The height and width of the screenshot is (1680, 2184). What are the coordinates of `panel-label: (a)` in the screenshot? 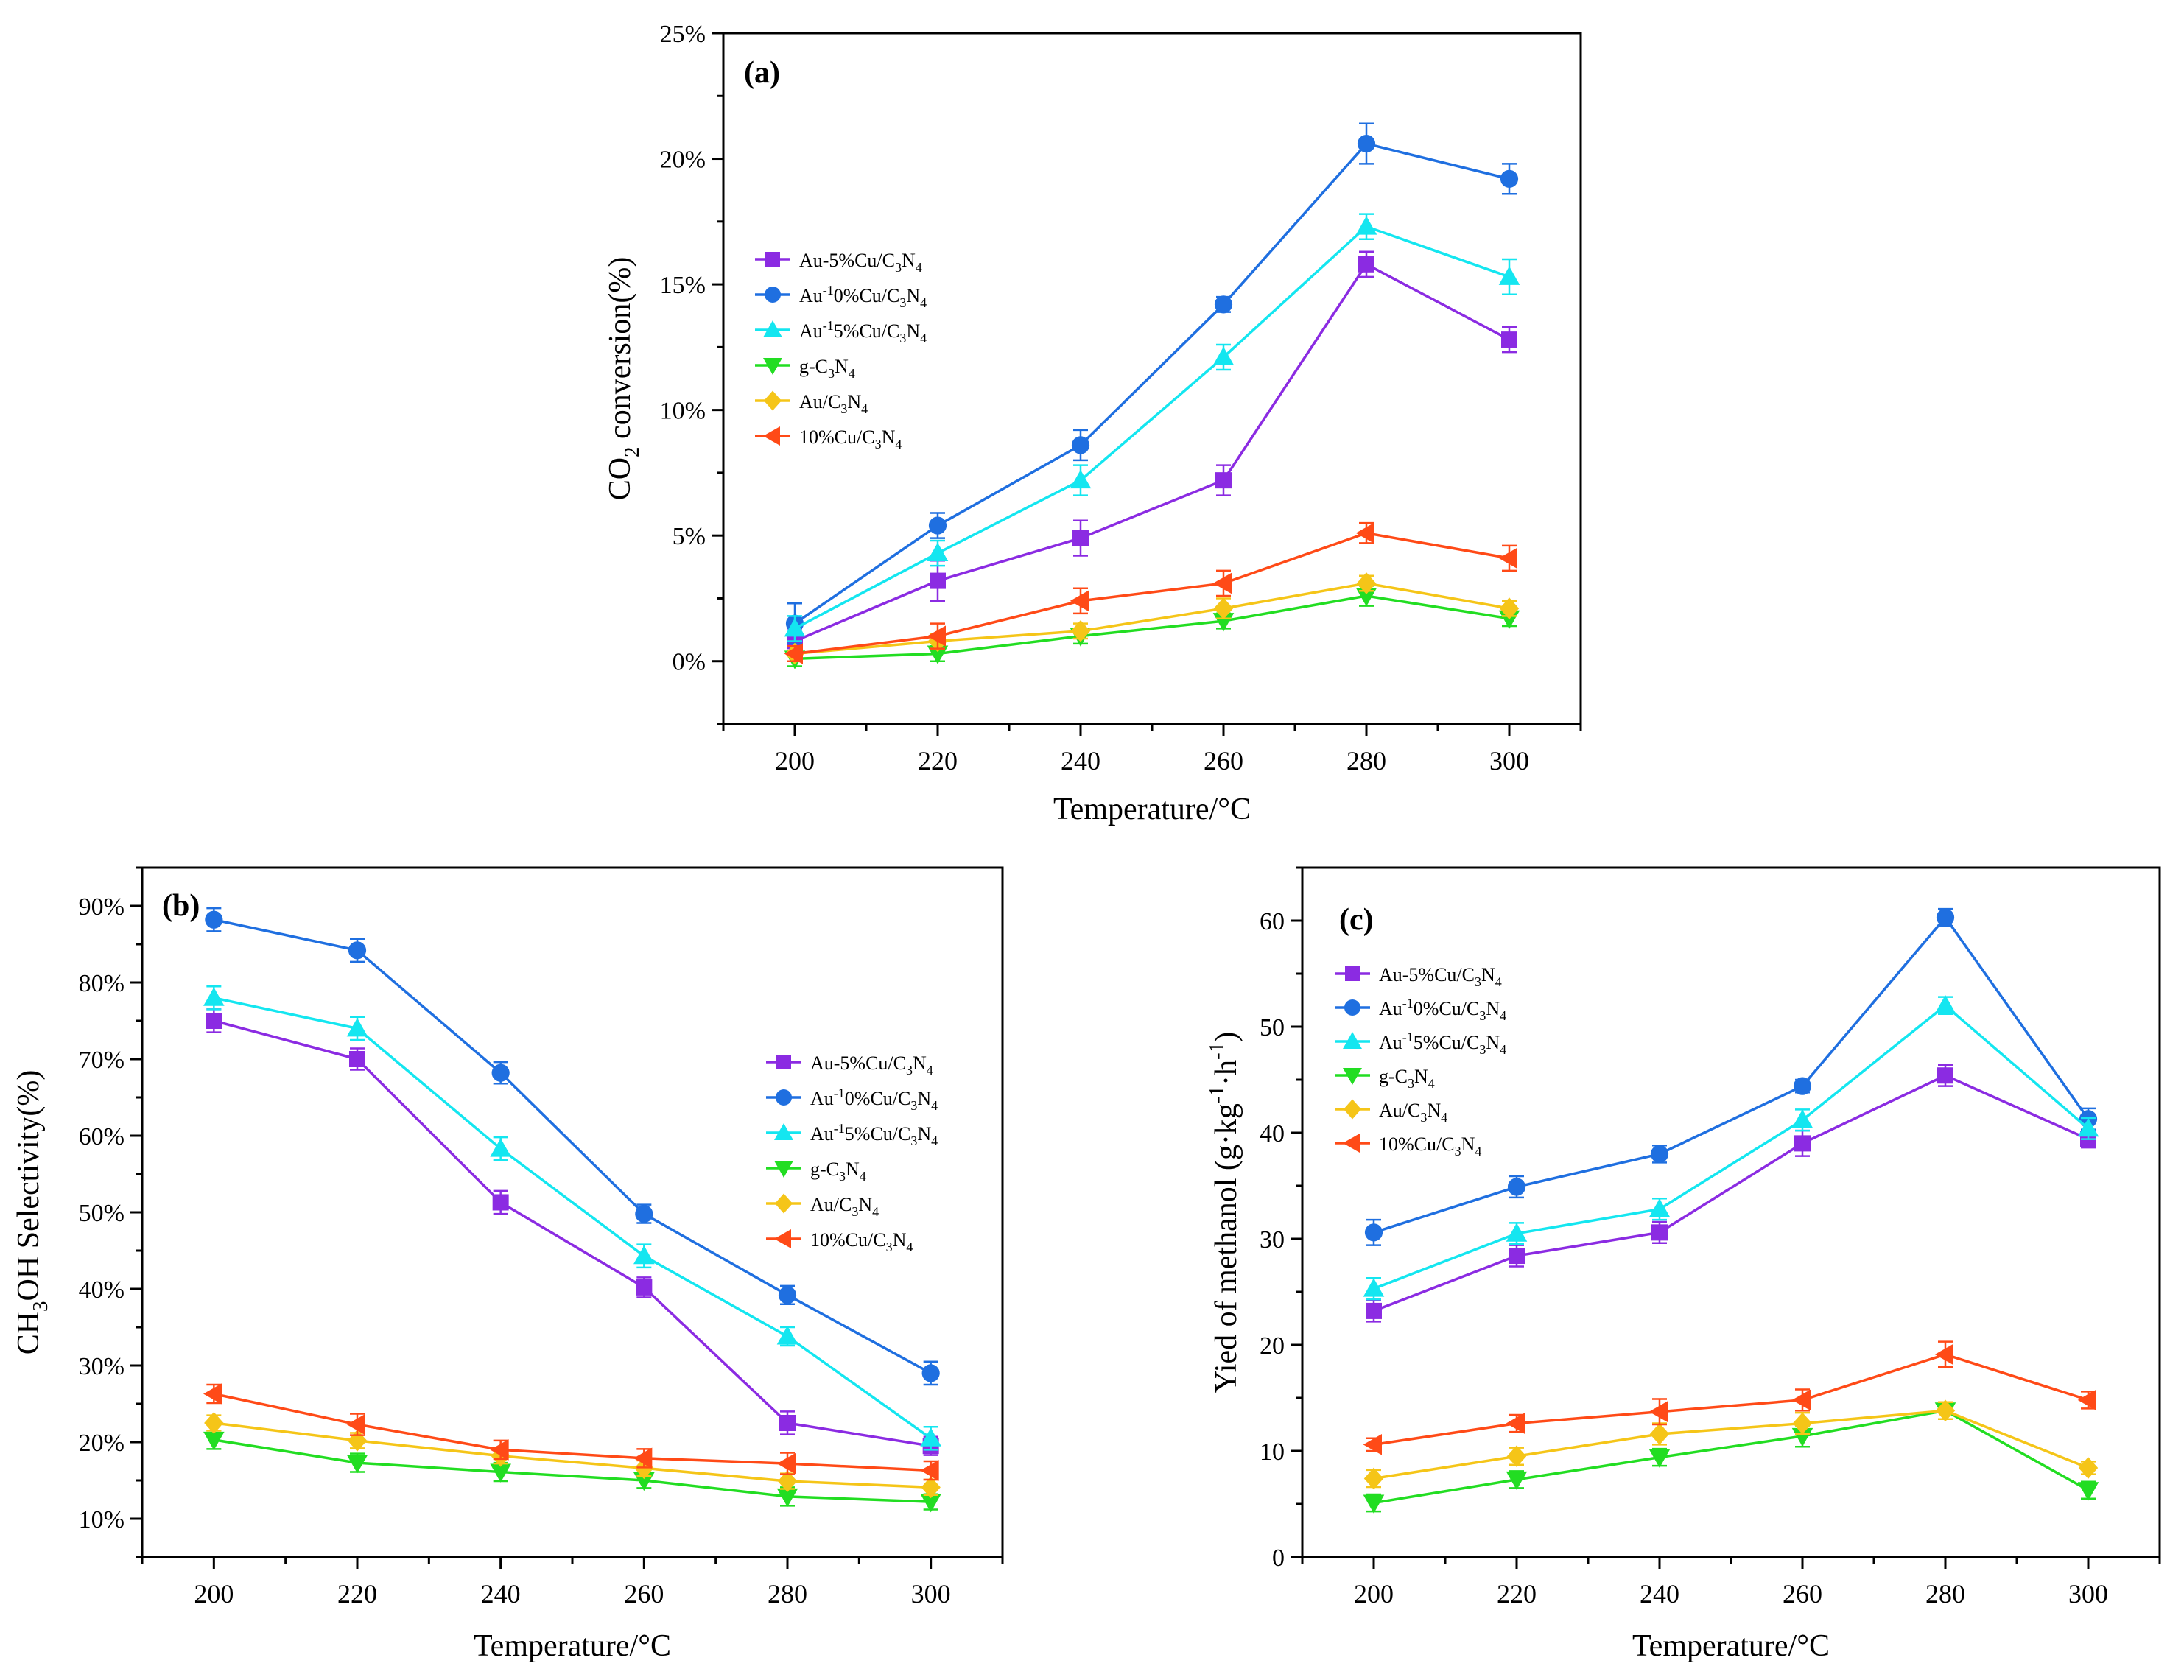 It's located at (762, 73).